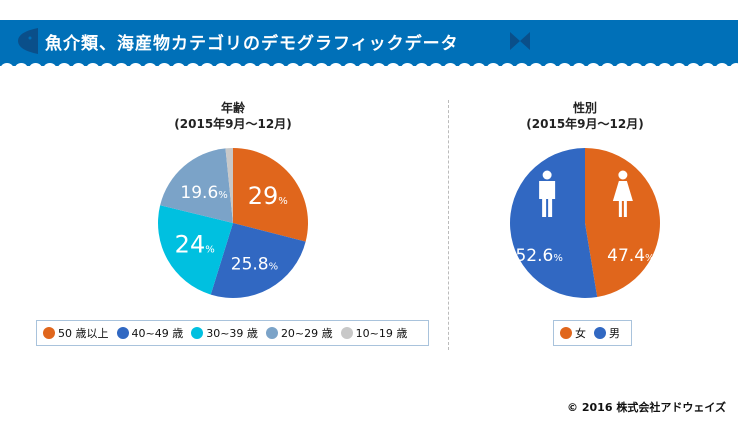  Describe the element at coordinates (538, 256) in the screenshot. I see `data-label: 52.6%` at that location.